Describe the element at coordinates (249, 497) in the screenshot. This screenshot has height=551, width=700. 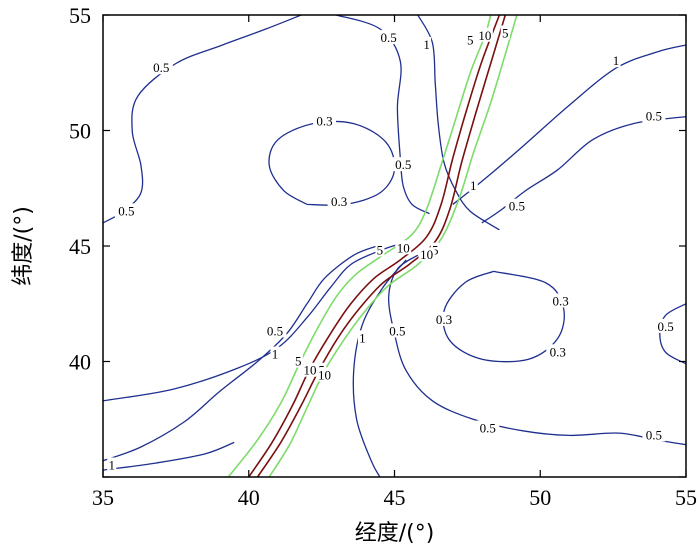
I see `x-tick-label-40: 40` at that location.